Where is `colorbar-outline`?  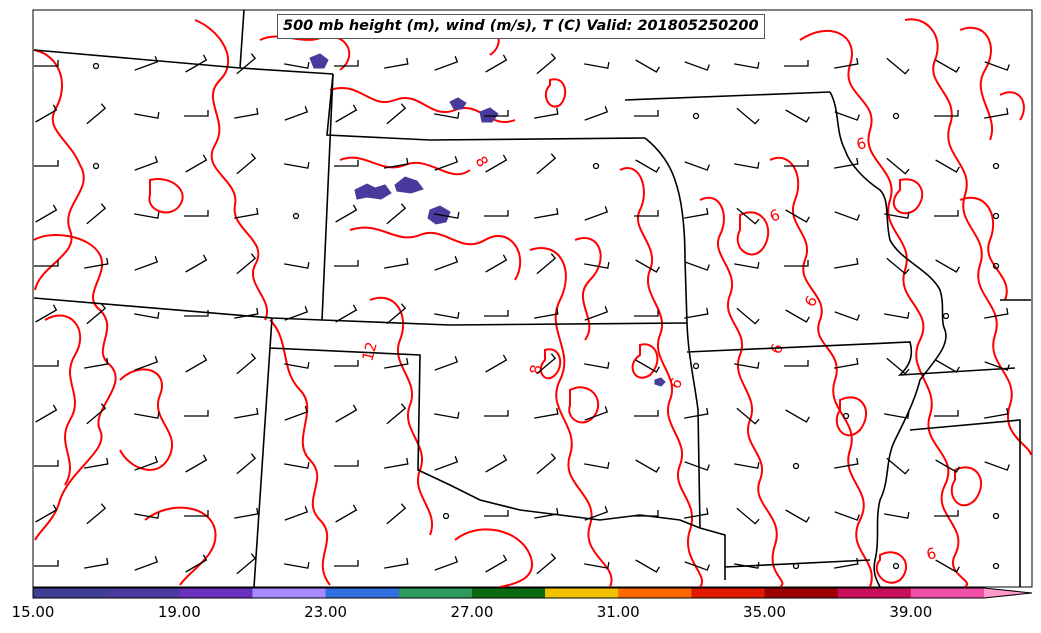
colorbar-outline is located at coordinates (532, 593).